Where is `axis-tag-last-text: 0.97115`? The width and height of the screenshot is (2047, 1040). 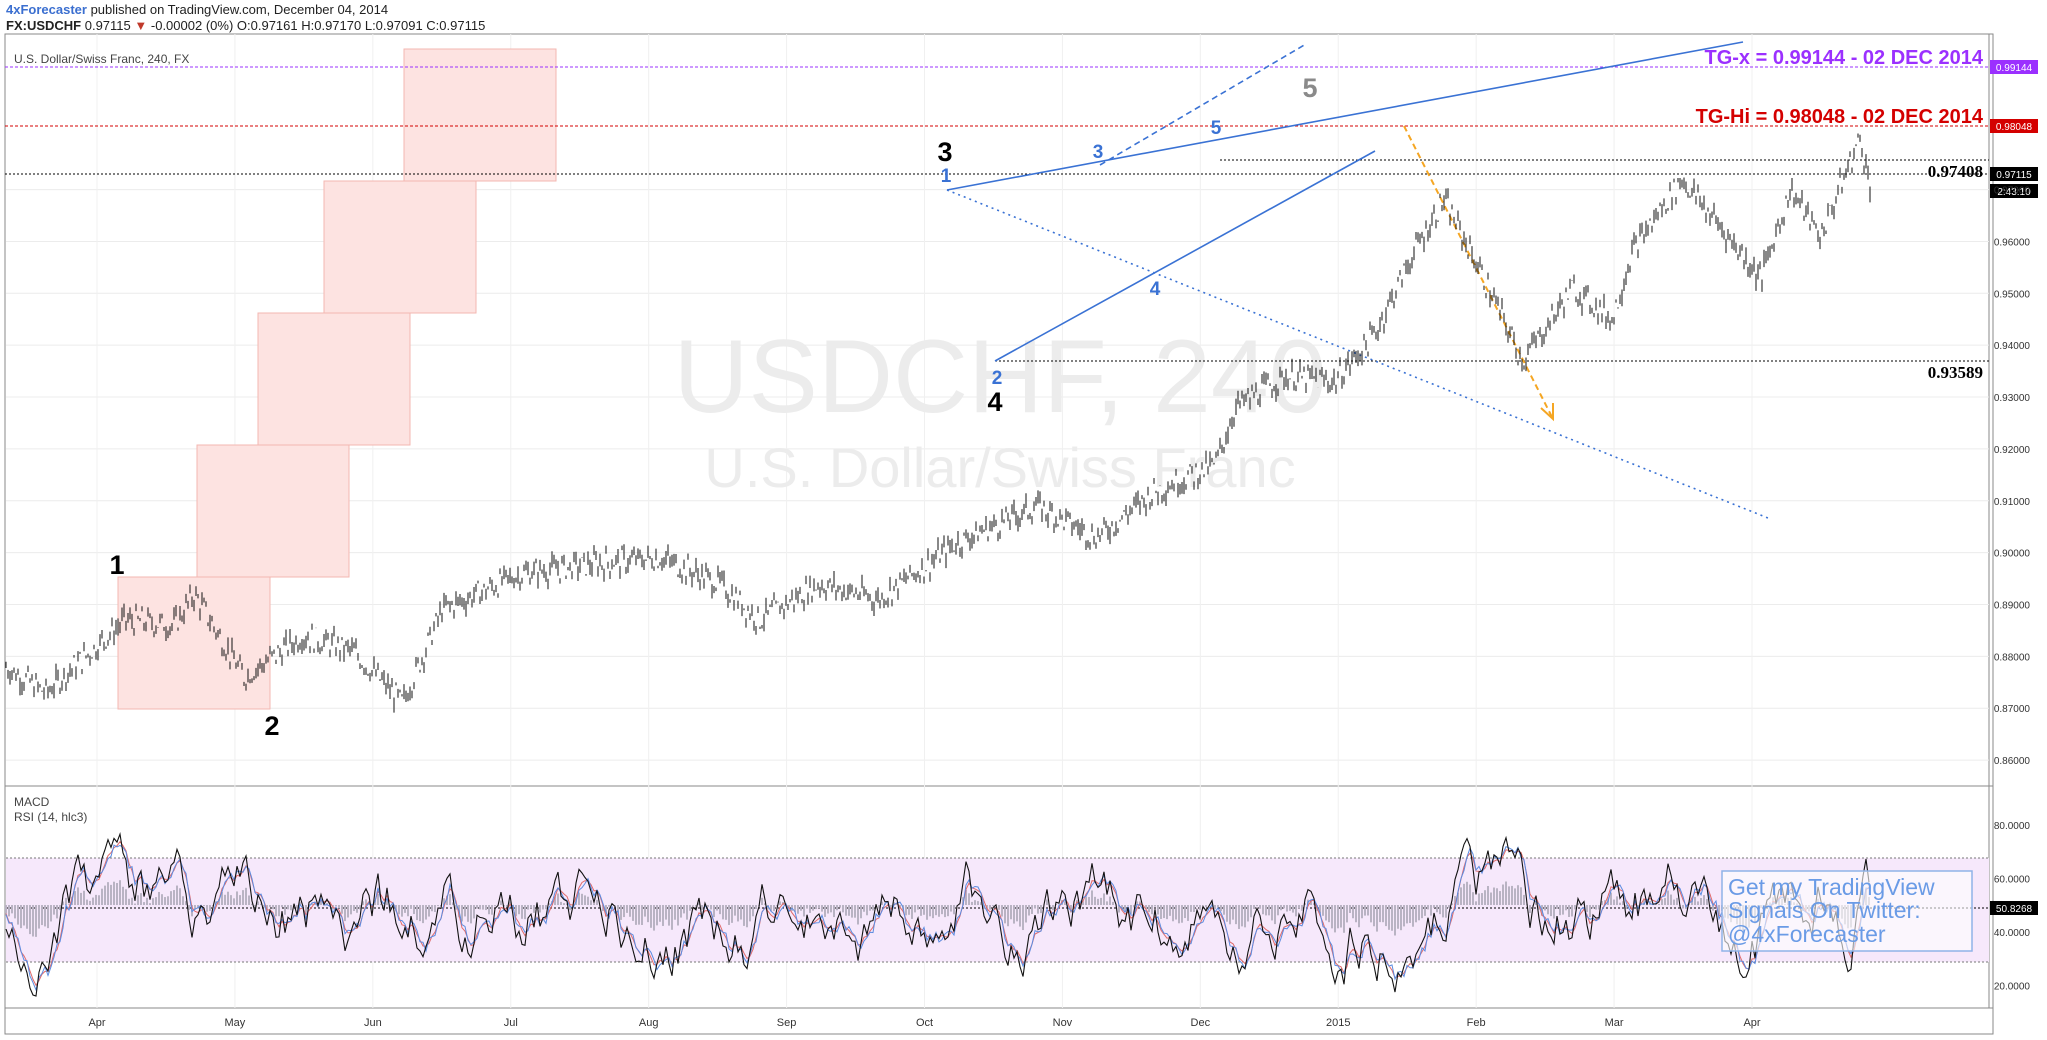
axis-tag-last-text: 0.97115 is located at coordinates (2014, 175).